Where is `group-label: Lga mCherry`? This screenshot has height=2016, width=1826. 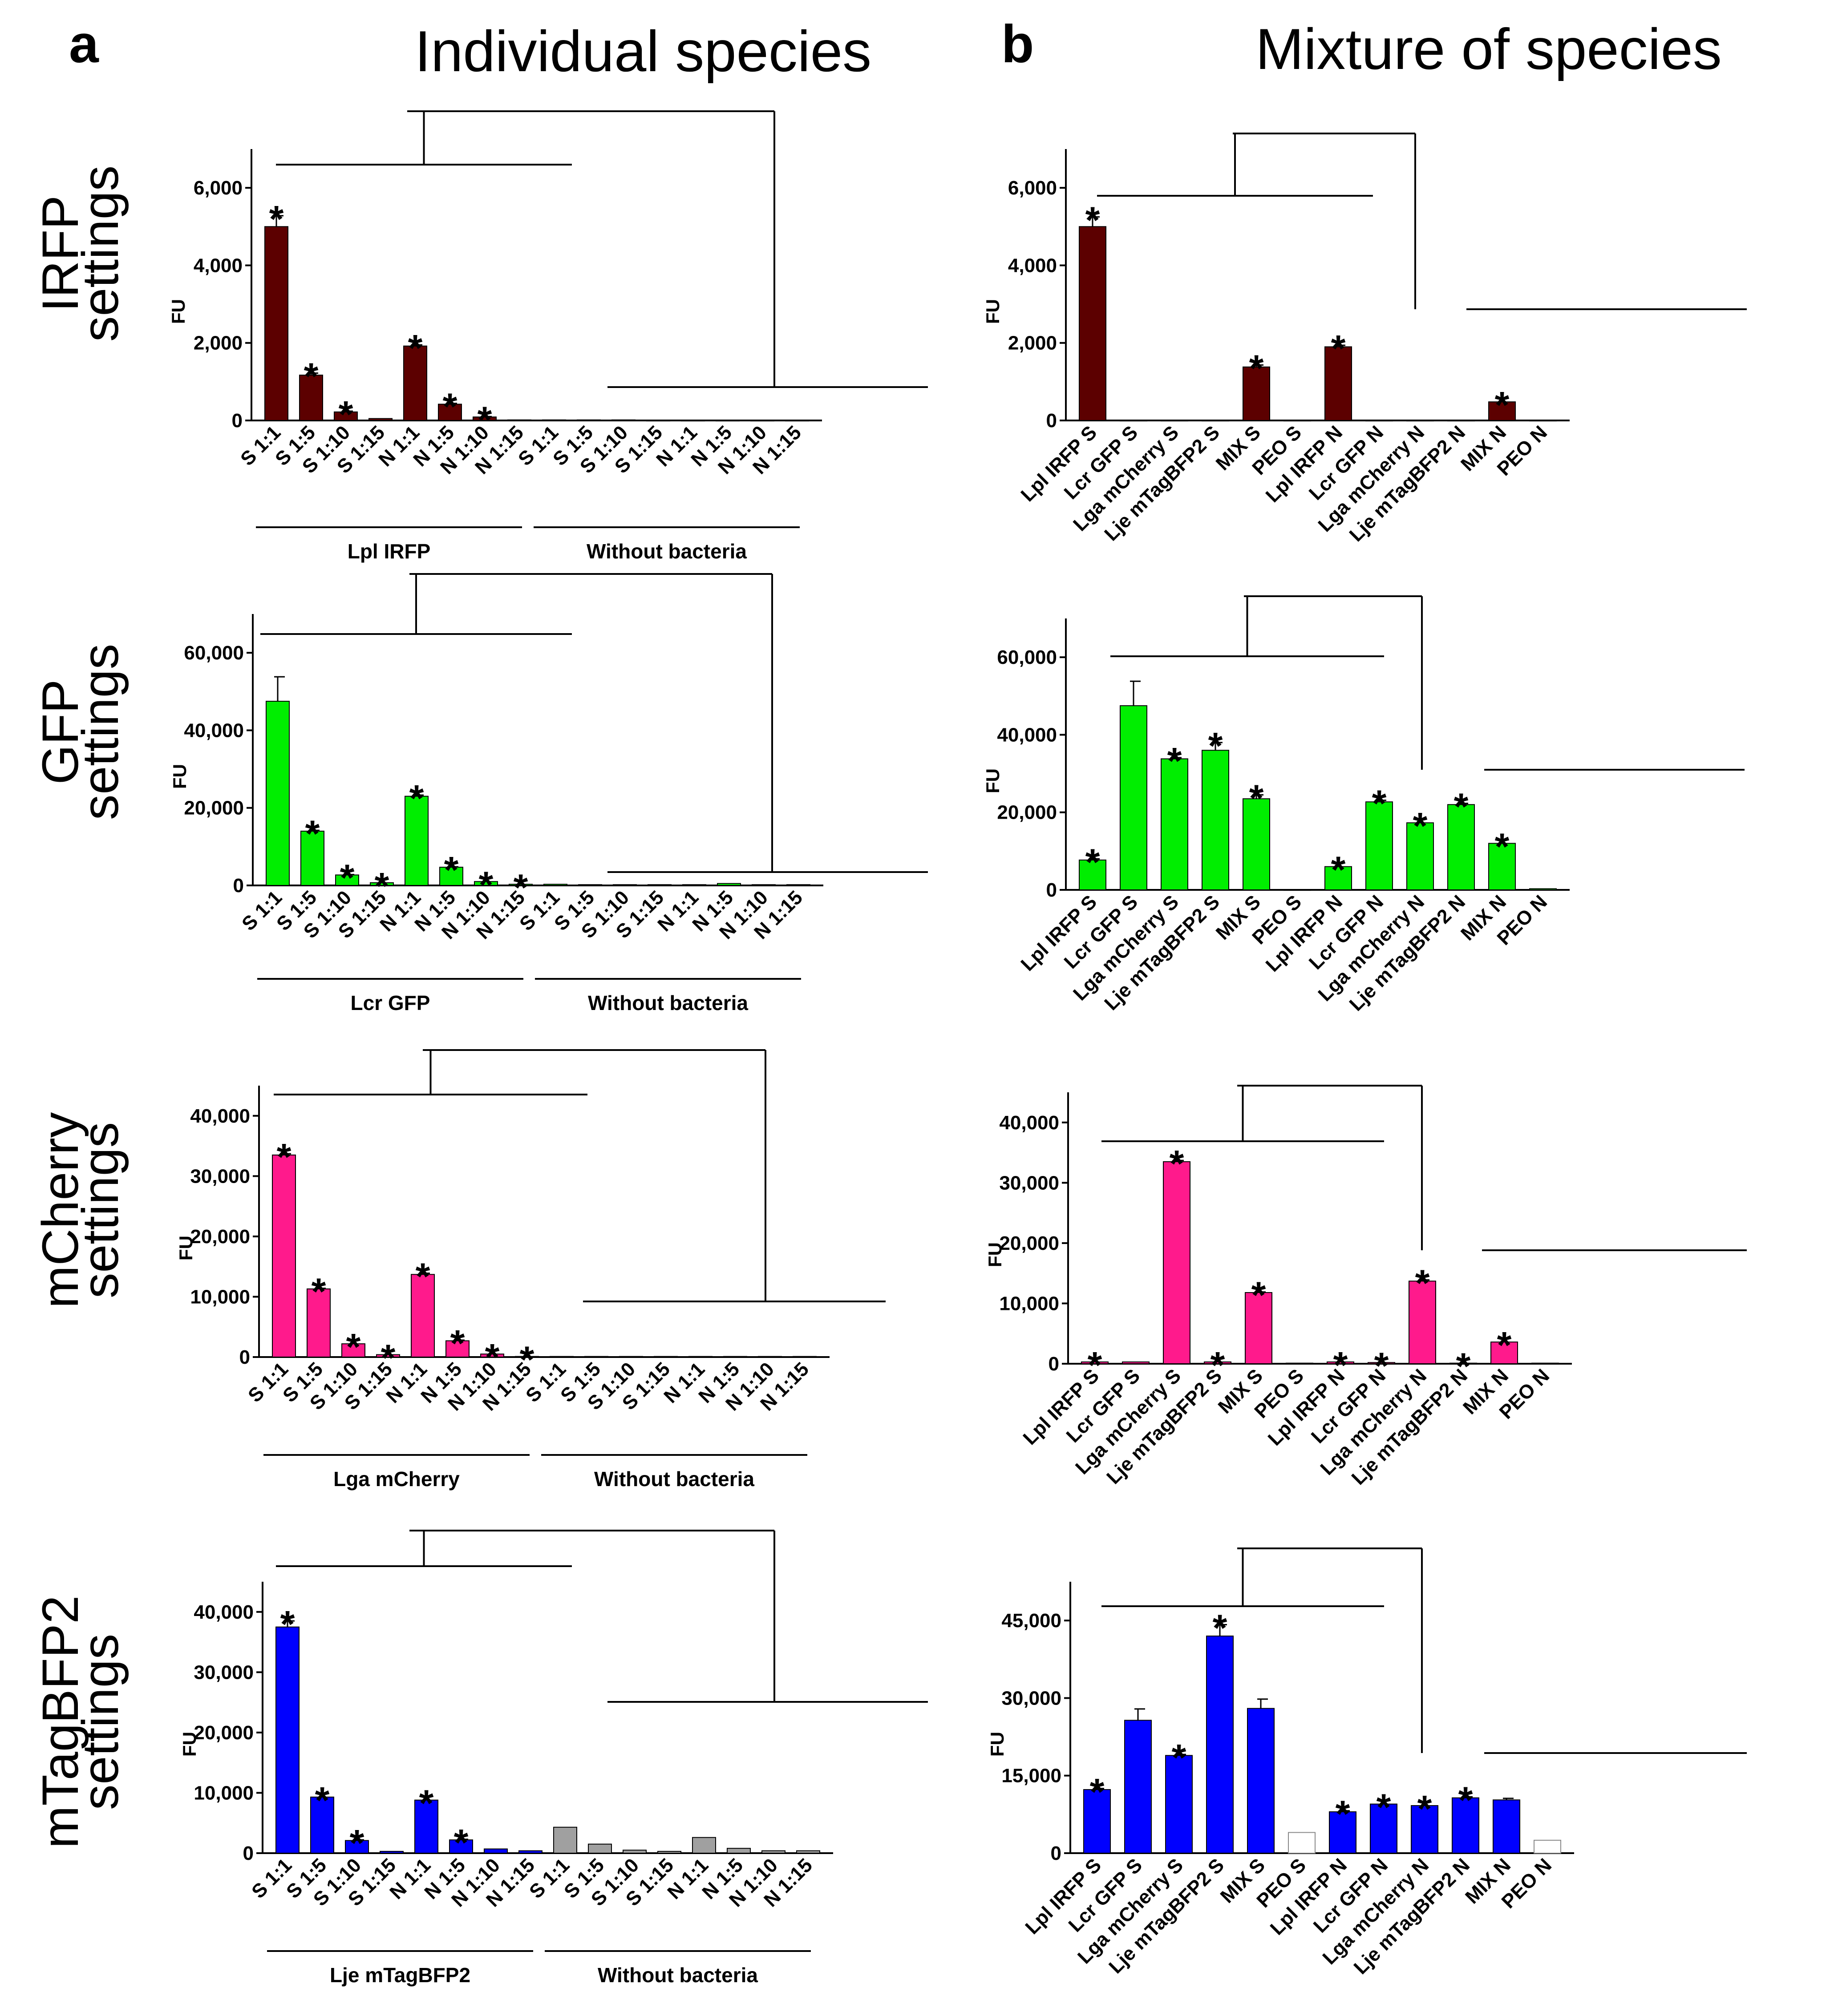
group-label: Lga mCherry is located at coordinates (396, 1479).